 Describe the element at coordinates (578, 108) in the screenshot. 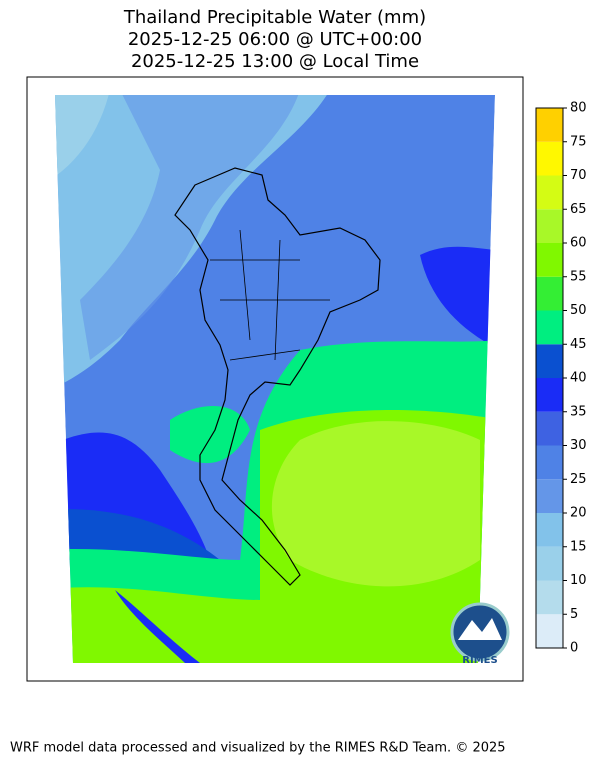

I see `colorbar-tick-label: 80` at that location.